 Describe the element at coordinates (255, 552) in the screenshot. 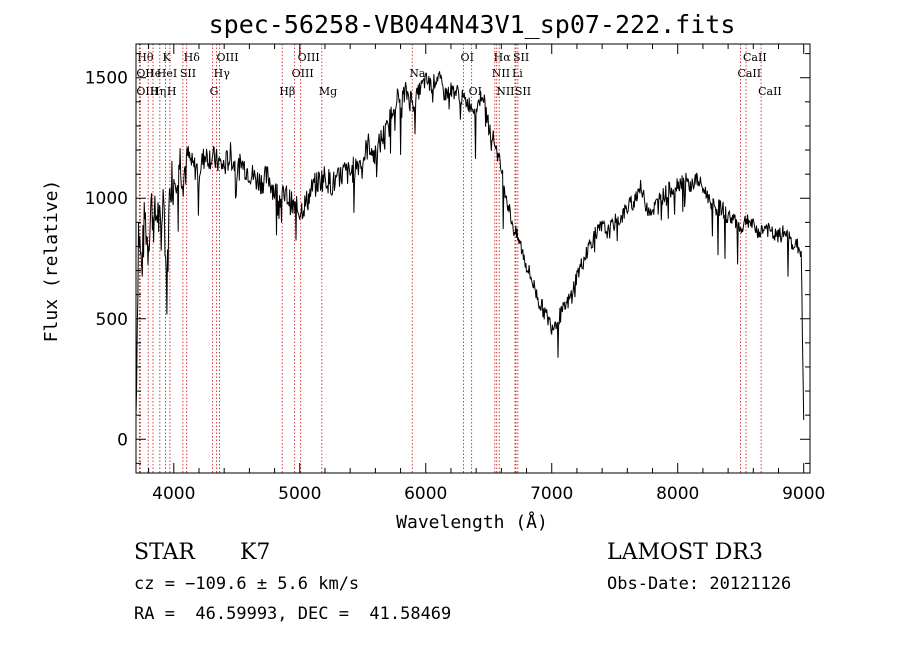

I see `object-subclass: K7` at that location.